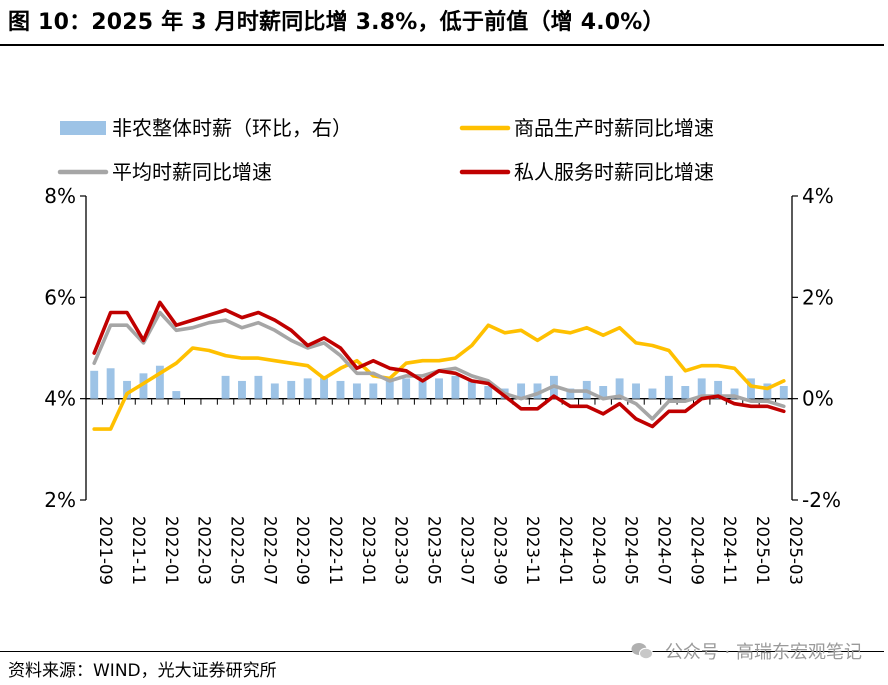  Describe the element at coordinates (729, 550) in the screenshot. I see `x-tick-label: 2024-11` at that location.